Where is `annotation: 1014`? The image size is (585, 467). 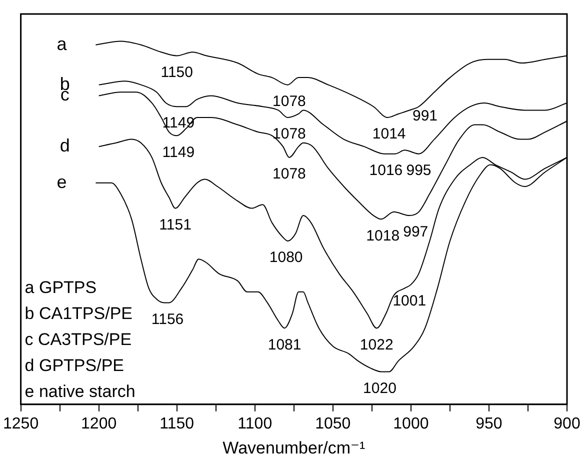
annotation: 1014 is located at coordinates (389, 134).